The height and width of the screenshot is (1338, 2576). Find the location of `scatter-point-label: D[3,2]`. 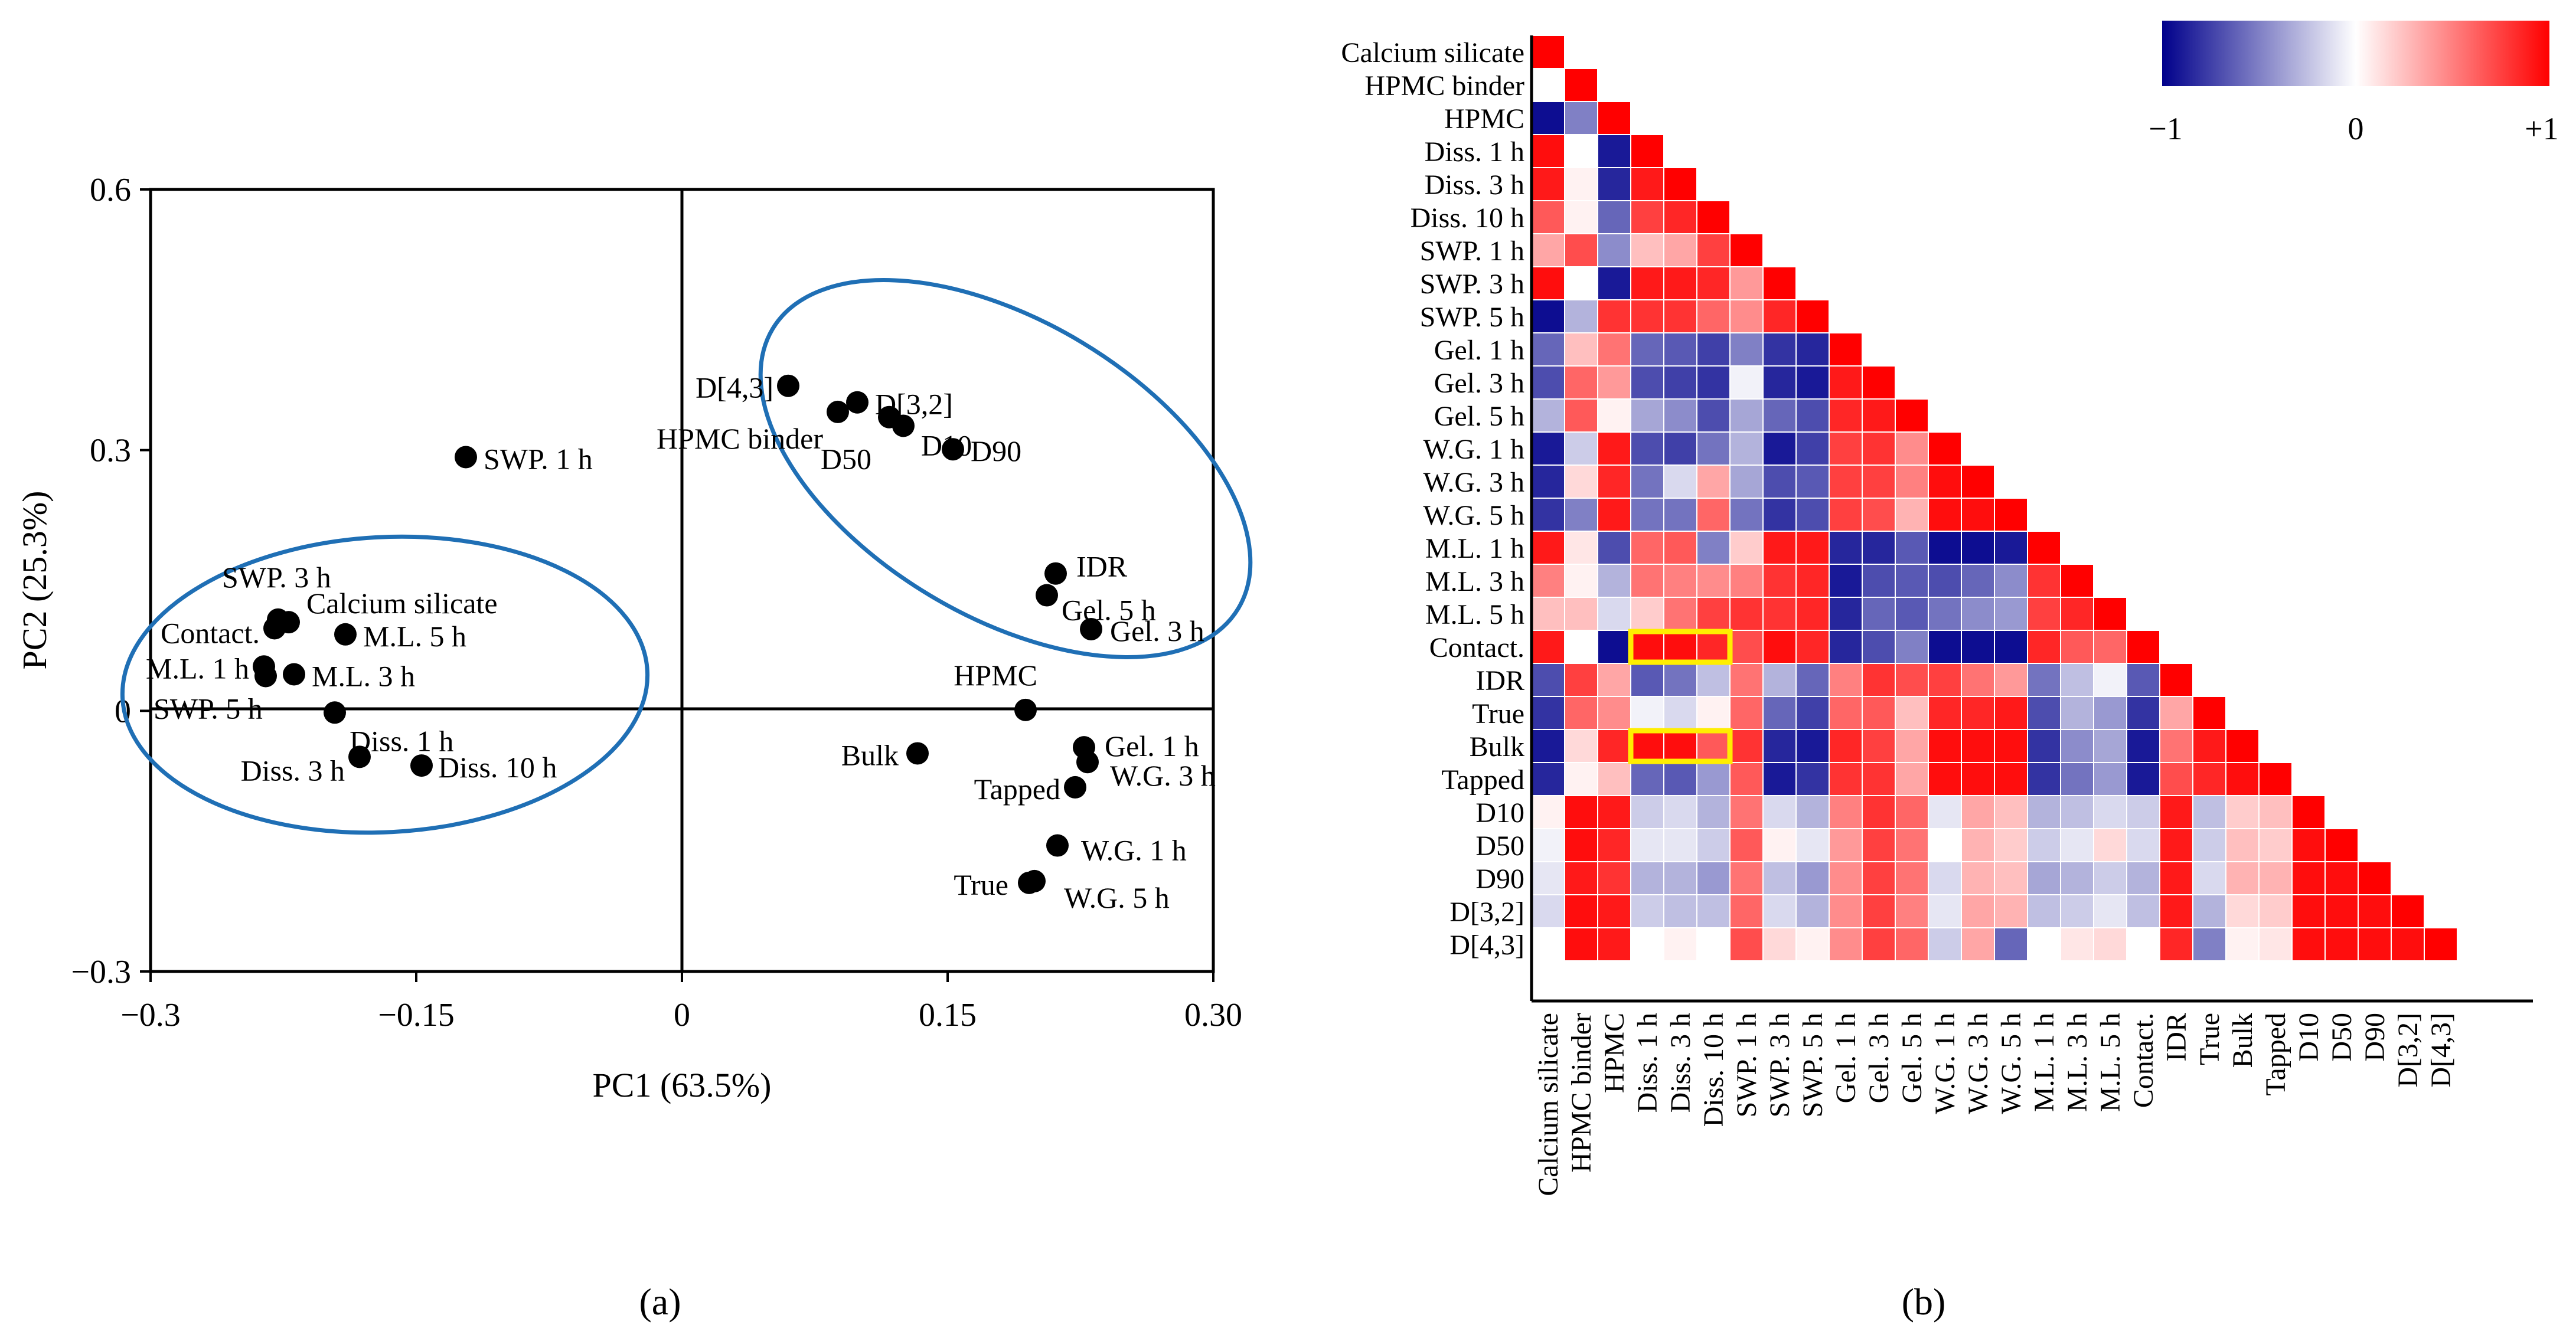

scatter-point-label: D[3,2] is located at coordinates (914, 404).